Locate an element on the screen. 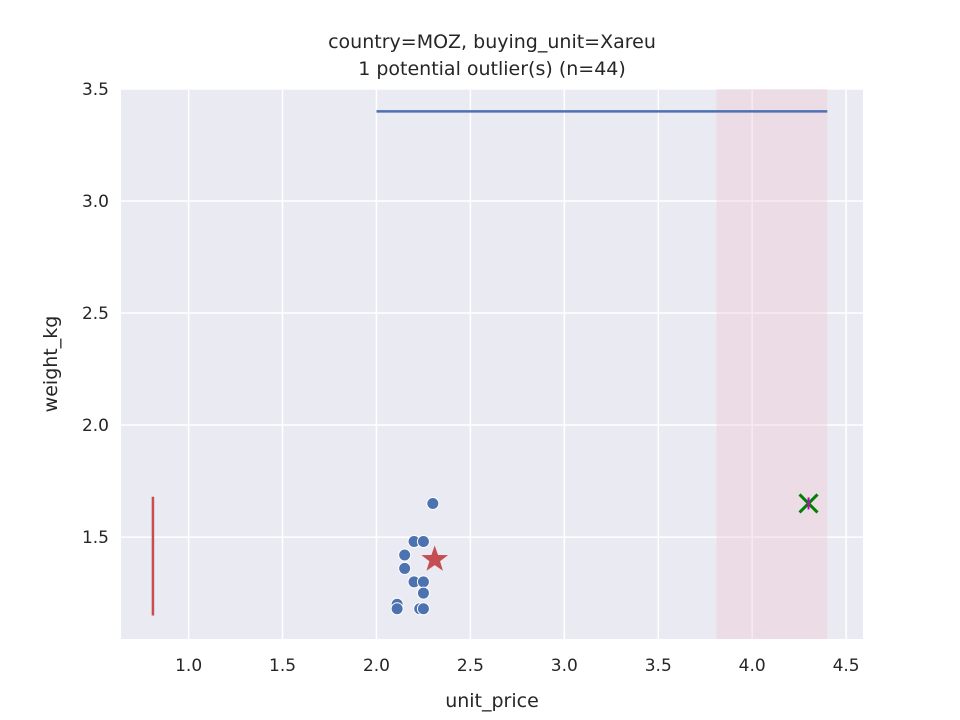 Image resolution: width=960 pixels, height=720 pixels. y-tick-labels: 1.5 2.0 2.5 3.0 3.5 is located at coordinates (95, 314).